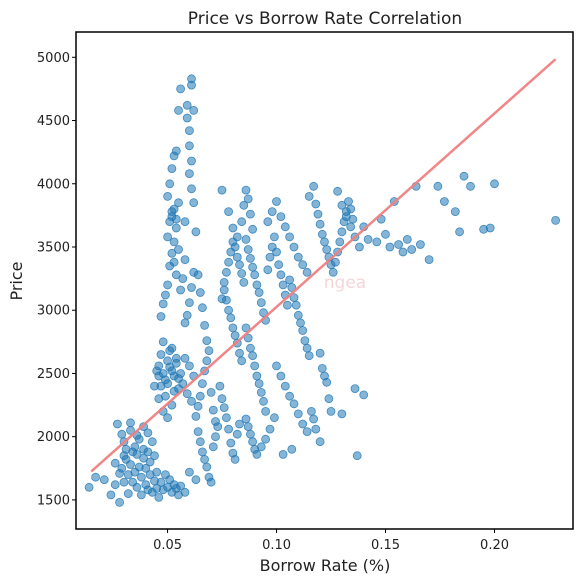 The width and height of the screenshot is (584, 584). What do you see at coordinates (167, 545) in the screenshot?
I see `x-tick-label: 0.05` at bounding box center [167, 545].